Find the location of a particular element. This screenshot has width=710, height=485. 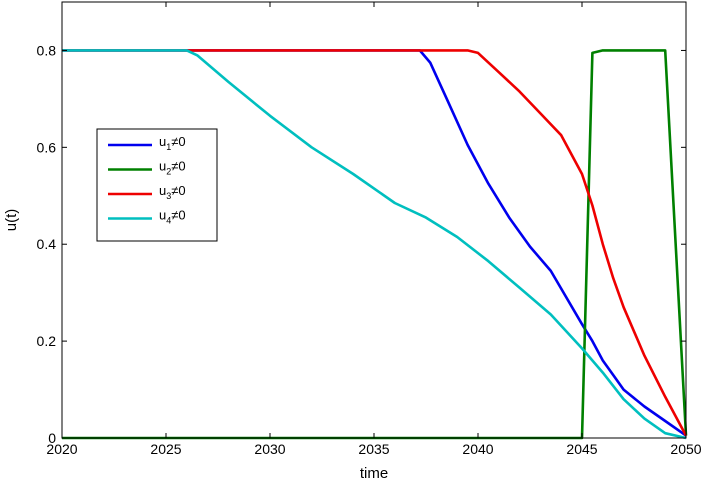

y-tick-label: 0.8 is located at coordinates (47, 50).